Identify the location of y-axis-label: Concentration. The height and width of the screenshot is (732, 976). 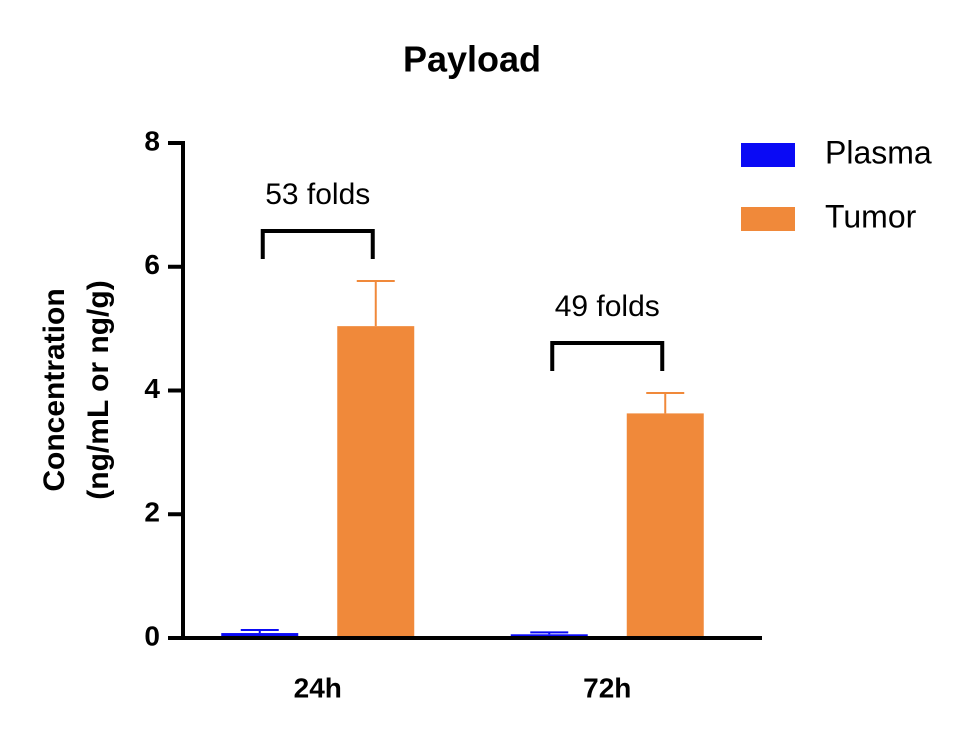
(54, 389).